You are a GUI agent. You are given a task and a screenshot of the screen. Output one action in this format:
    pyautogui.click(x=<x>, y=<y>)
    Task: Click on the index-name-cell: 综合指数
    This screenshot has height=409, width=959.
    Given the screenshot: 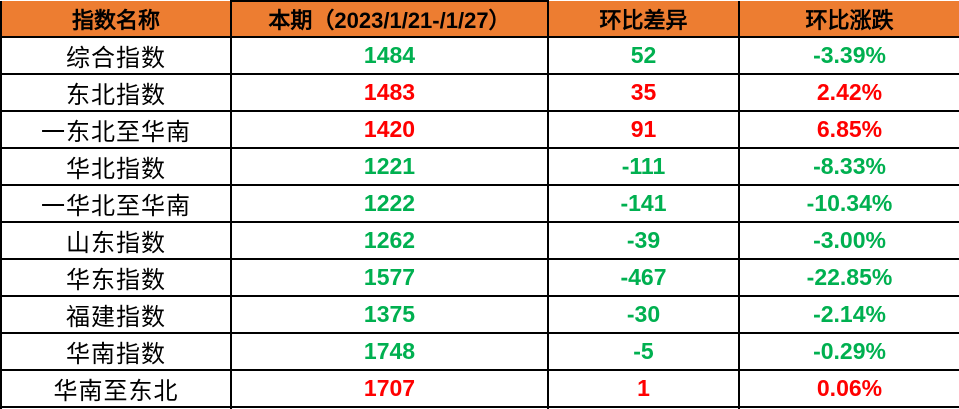 What is the action you would take?
    pyautogui.click(x=116, y=55)
    